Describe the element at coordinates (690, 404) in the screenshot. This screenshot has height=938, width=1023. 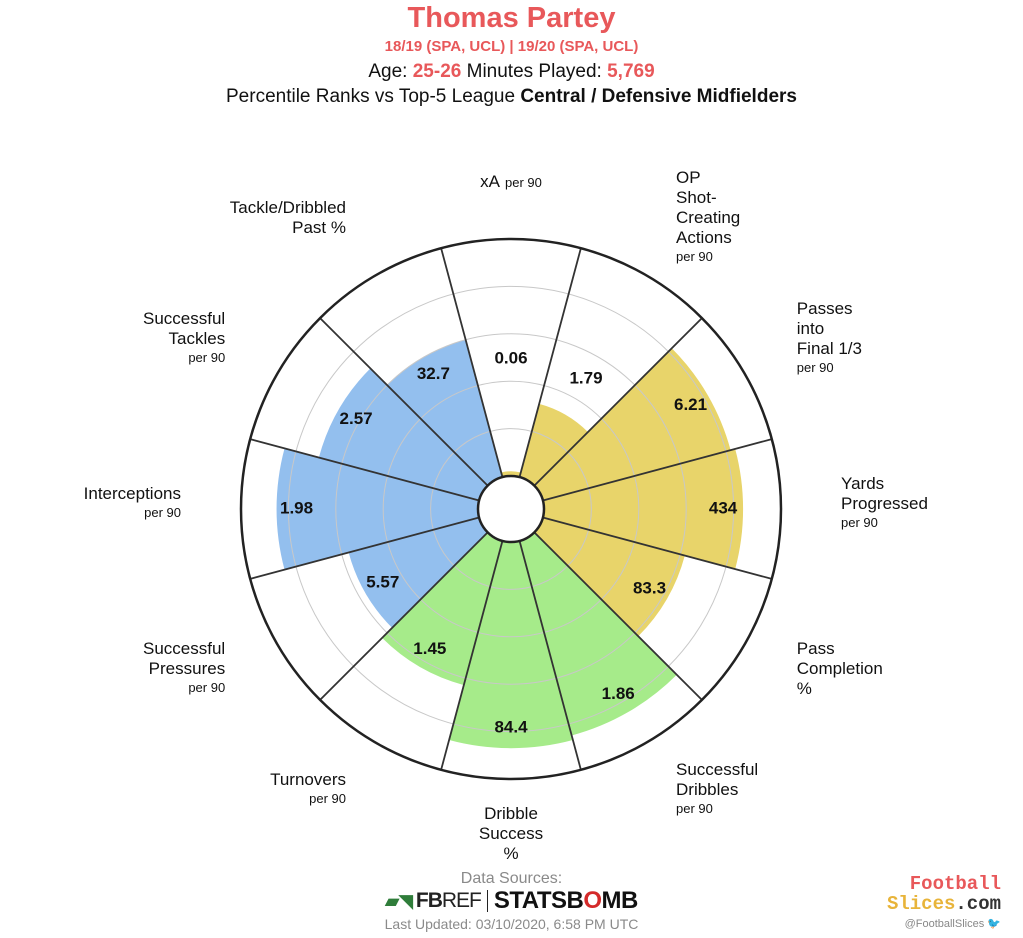
I see `value-label-2: 6.21` at that location.